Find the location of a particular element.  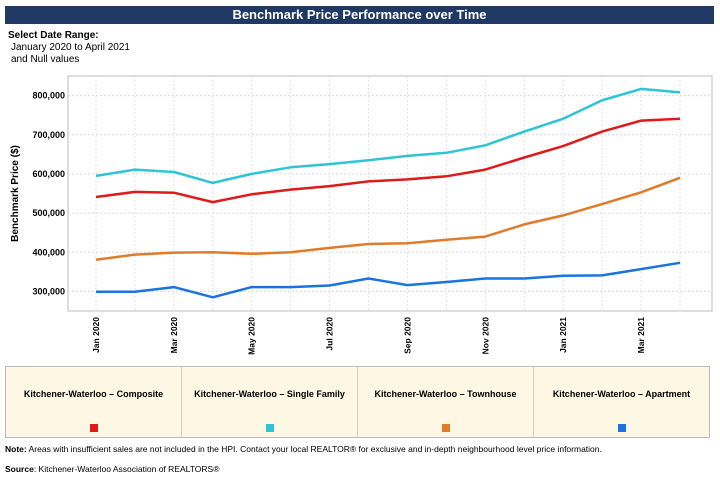

y-axis-title: Benchmark Price ($) is located at coordinates (15, 193).